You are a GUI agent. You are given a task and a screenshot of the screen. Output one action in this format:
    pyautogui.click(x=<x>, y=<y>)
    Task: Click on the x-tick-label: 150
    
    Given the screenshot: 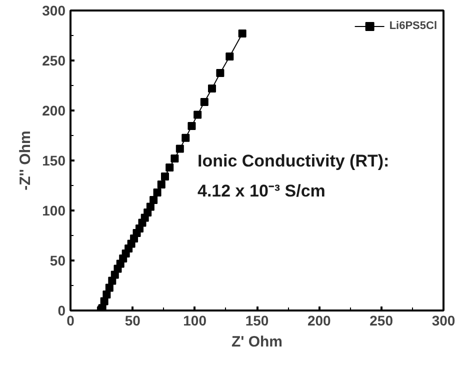 What is the action you would take?
    pyautogui.click(x=257, y=320)
    